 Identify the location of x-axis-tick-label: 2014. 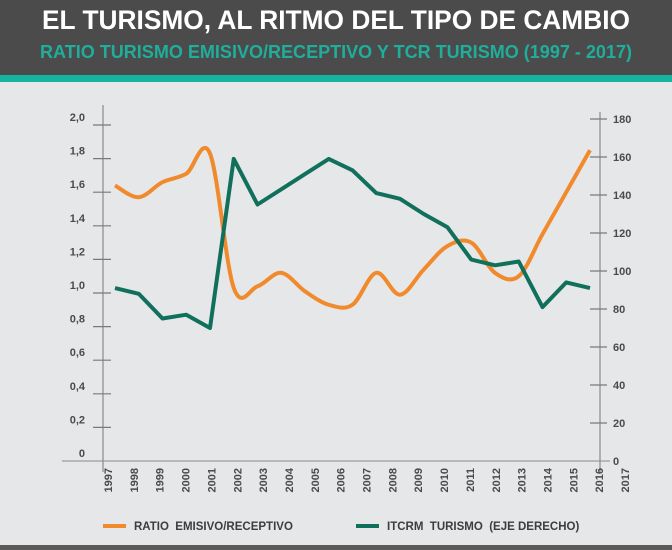
(548, 479).